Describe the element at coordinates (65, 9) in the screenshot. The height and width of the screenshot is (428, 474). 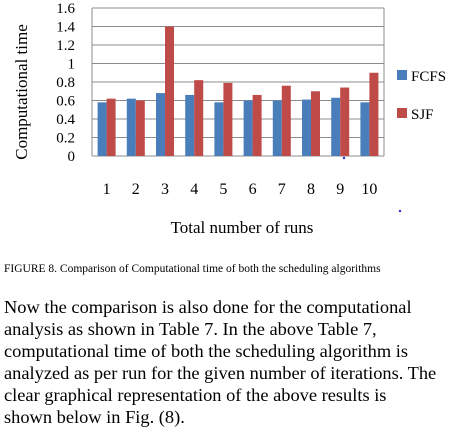
I see `y-tick-label: 1.6` at that location.